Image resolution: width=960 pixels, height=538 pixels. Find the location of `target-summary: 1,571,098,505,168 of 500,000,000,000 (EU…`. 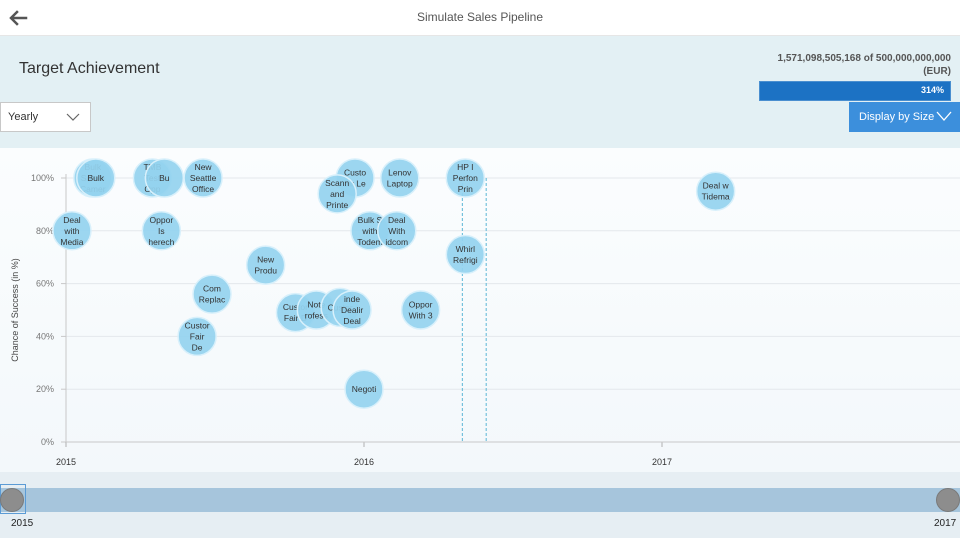

target-summary: 1,571,098,505,168 of 500,000,000,000 (EU… is located at coordinates (864, 65).